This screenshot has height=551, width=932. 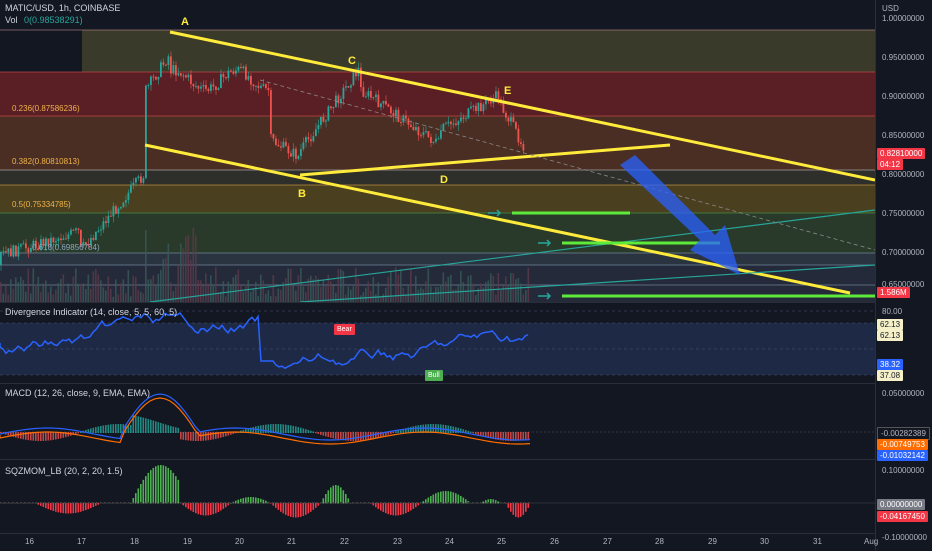 I want to click on price-tick: 1.00000000, so click(x=903, y=18).